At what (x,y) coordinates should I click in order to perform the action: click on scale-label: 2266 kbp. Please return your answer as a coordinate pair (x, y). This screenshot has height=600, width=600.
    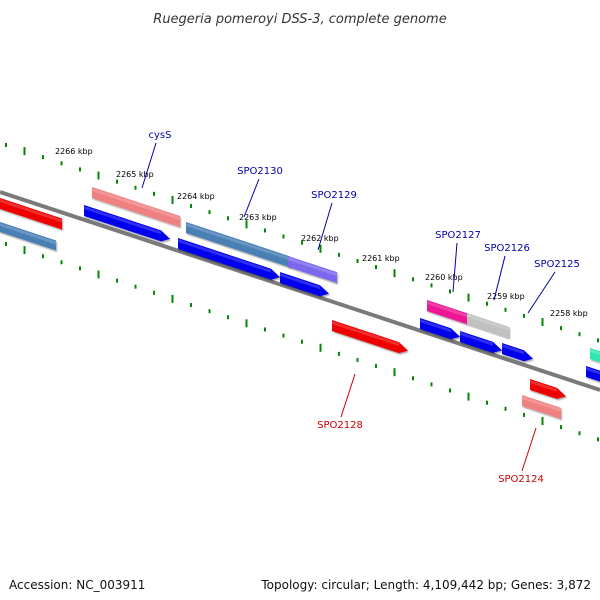
    Looking at the image, I should click on (74, 151).